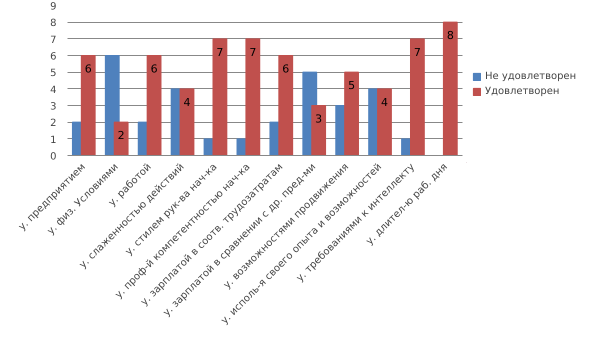  Describe the element at coordinates (522, 91) in the screenshot. I see `legend-label: Удовлетворен` at that location.